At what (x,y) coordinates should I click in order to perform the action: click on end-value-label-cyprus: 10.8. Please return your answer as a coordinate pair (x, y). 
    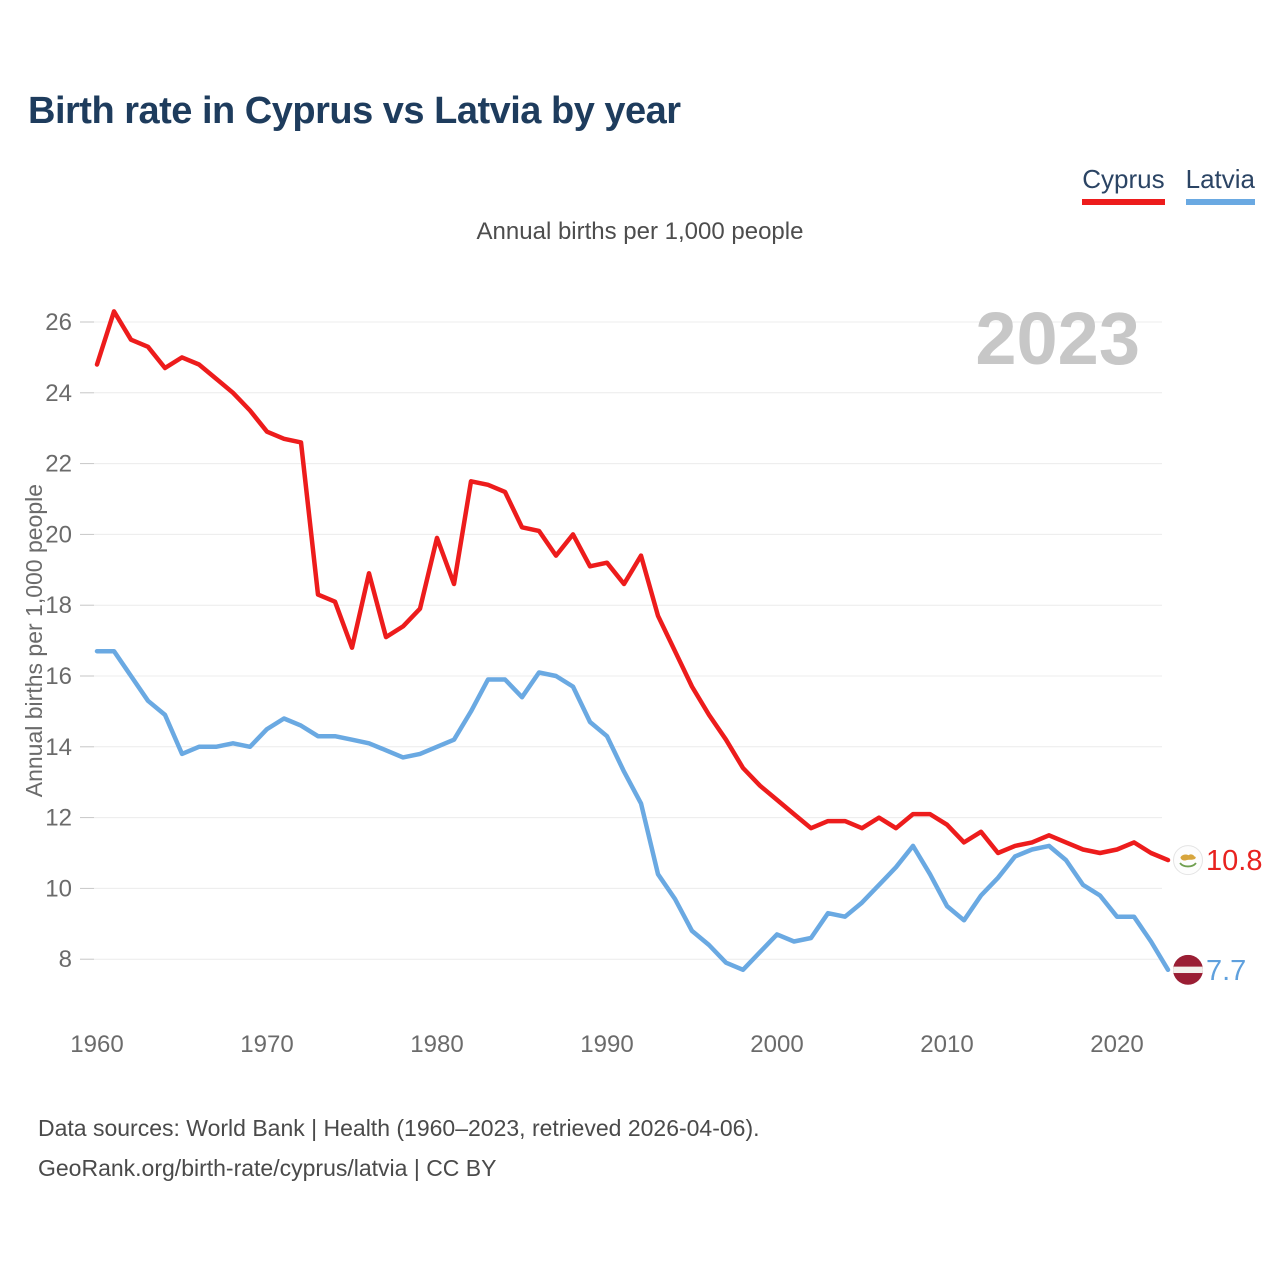
    Looking at the image, I should click on (1234, 861).